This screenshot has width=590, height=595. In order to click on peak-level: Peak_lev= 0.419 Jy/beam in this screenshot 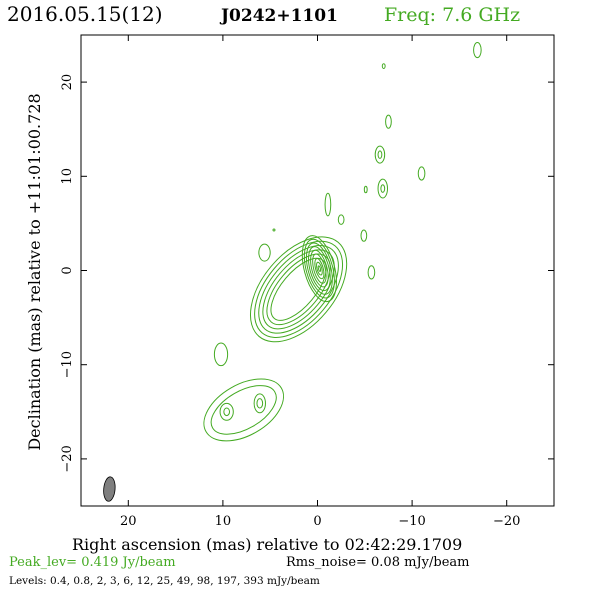, I will do `click(92, 562)`.